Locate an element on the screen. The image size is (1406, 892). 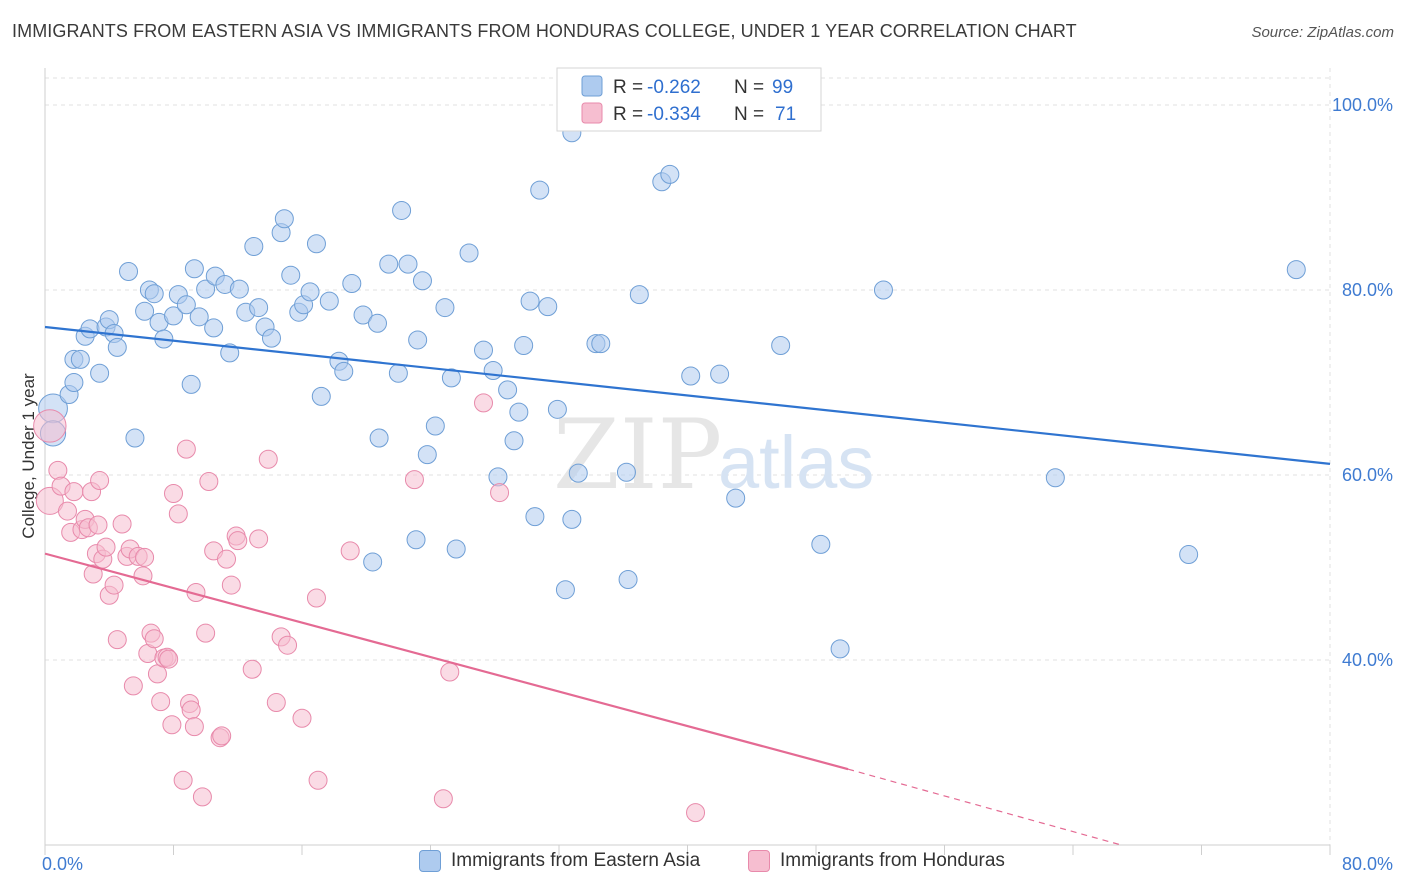
legend-swatch-blue is located at coordinates (430, 861).